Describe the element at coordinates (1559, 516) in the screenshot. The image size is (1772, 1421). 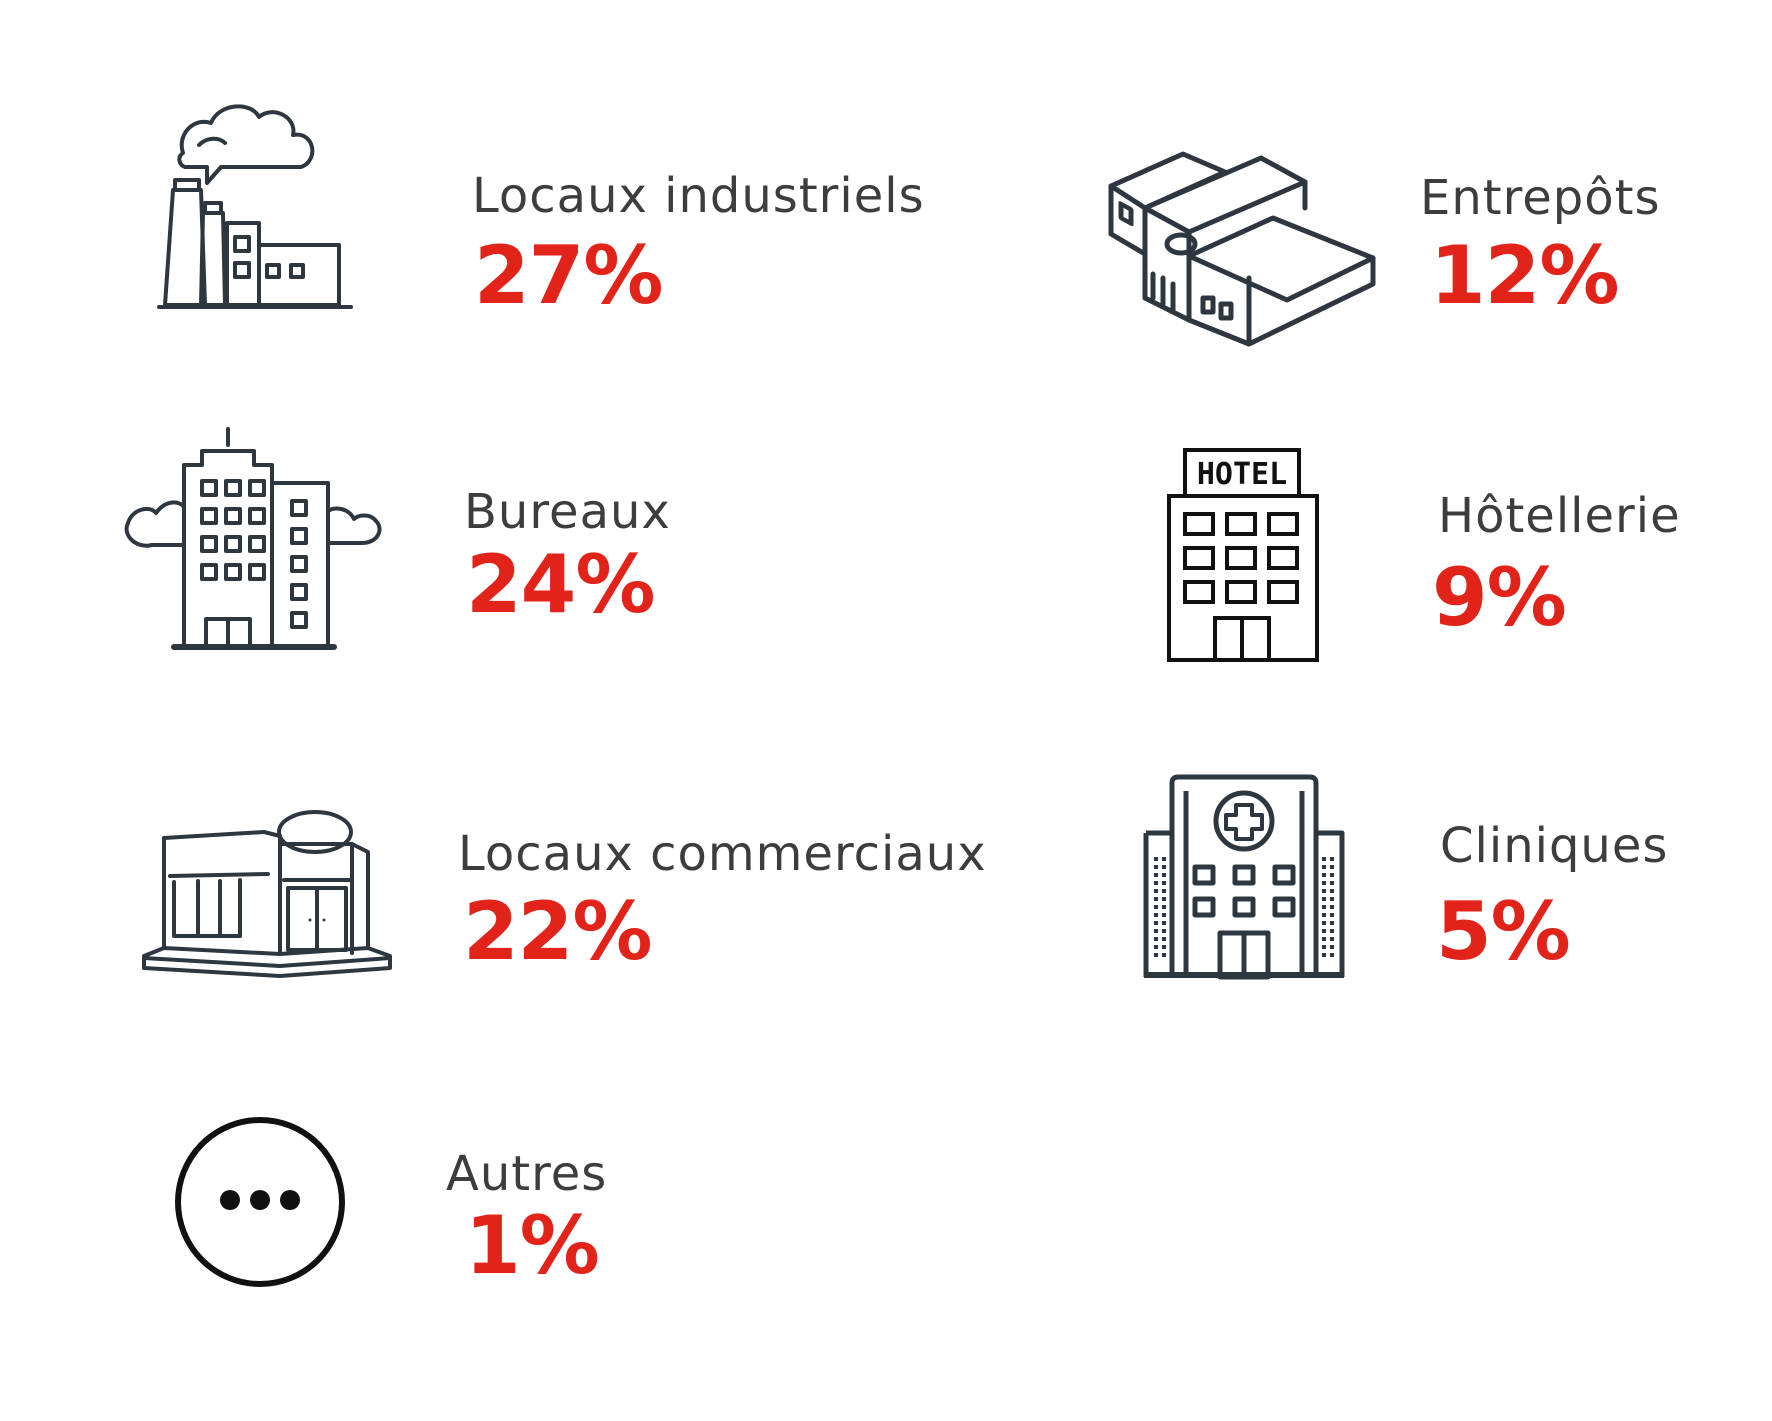
I see `category-label: Hôtellerie` at that location.